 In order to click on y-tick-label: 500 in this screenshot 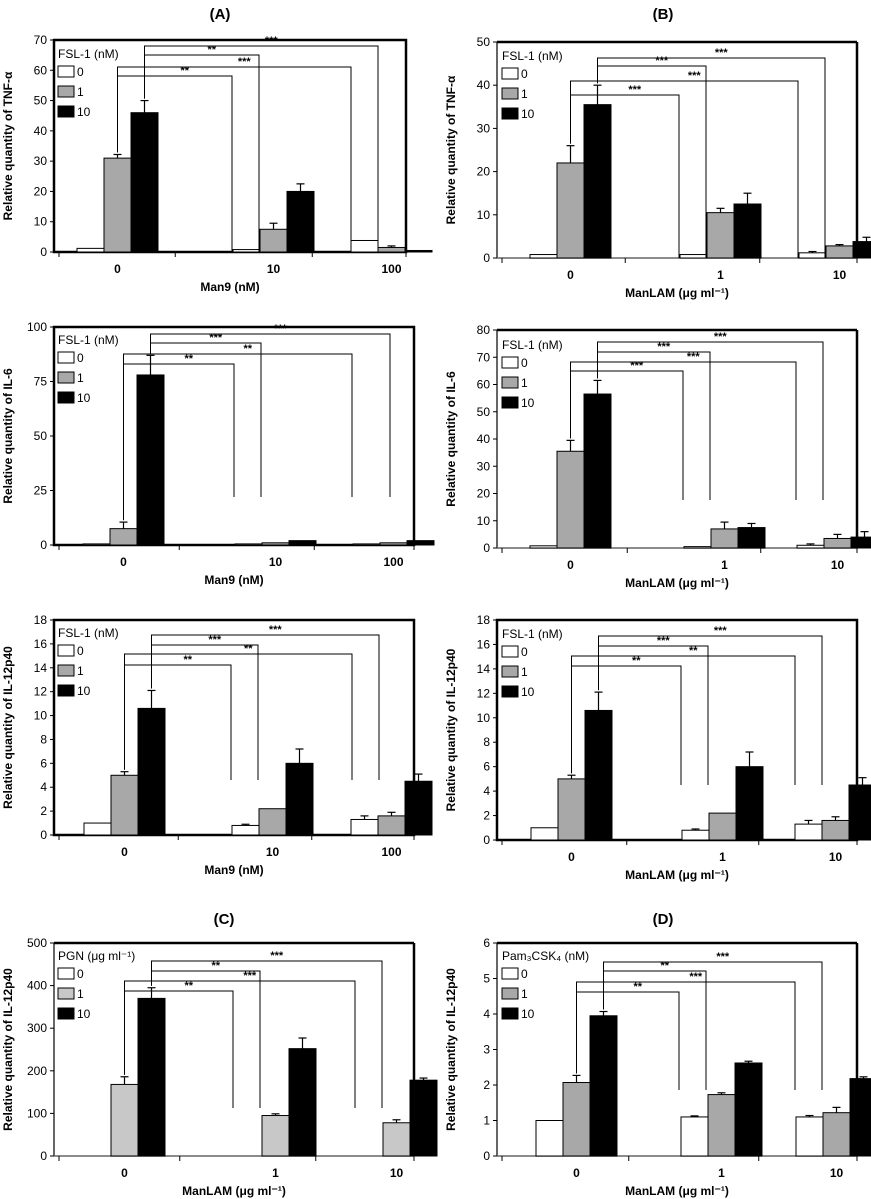, I will do `click(37, 943)`.